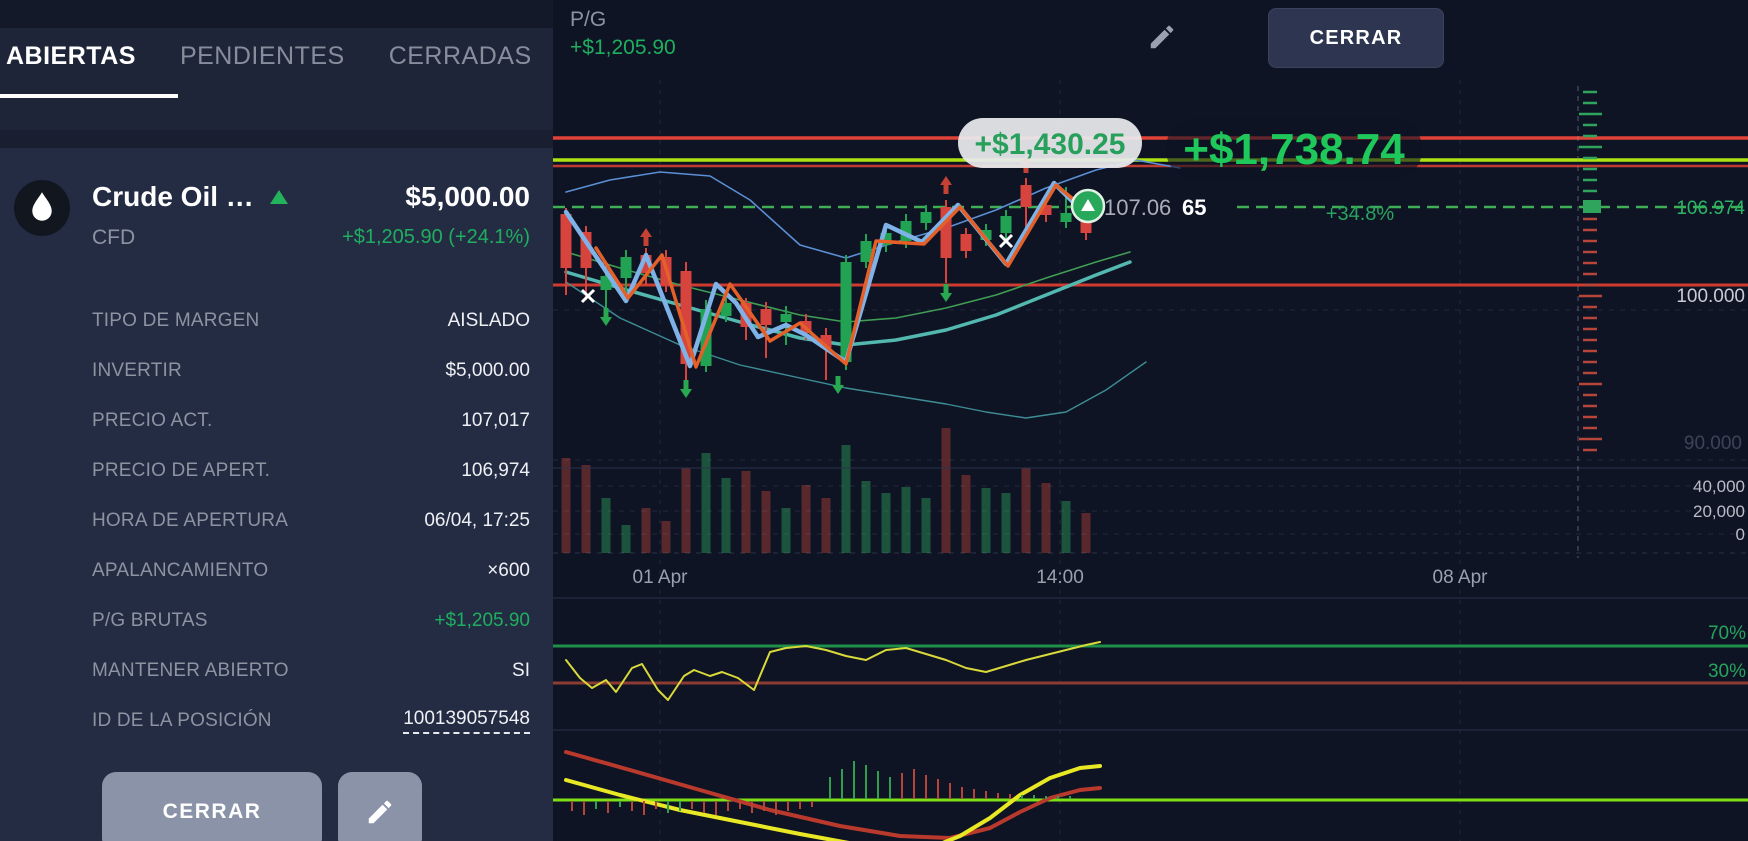 This screenshot has height=841, width=1748. What do you see at coordinates (311, 721) in the screenshot?
I see `position-detail-row: ID DE LA POSICIÓN 100139057548` at bounding box center [311, 721].